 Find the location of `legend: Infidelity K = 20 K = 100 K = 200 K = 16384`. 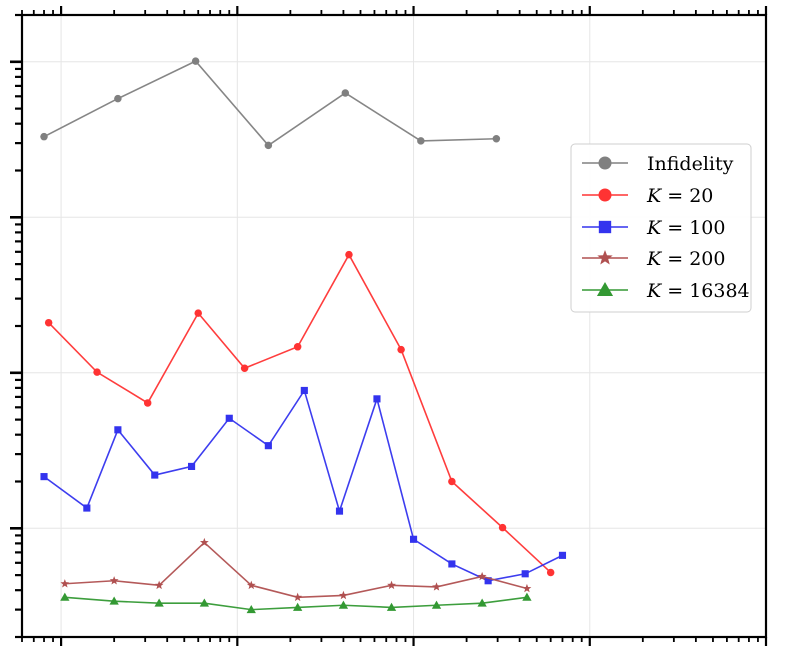

legend: Infidelity K = 20 K = 100 K = 200 K = 16384 is located at coordinates (661, 228).